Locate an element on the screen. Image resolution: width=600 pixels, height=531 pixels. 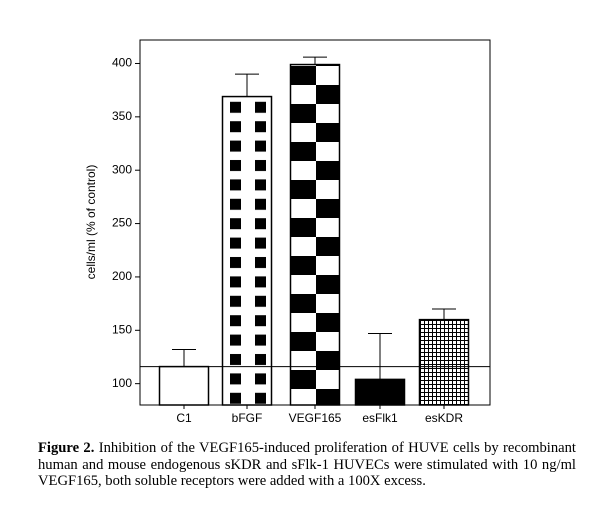
y-tick-label: 100 is located at coordinates (122, 383).